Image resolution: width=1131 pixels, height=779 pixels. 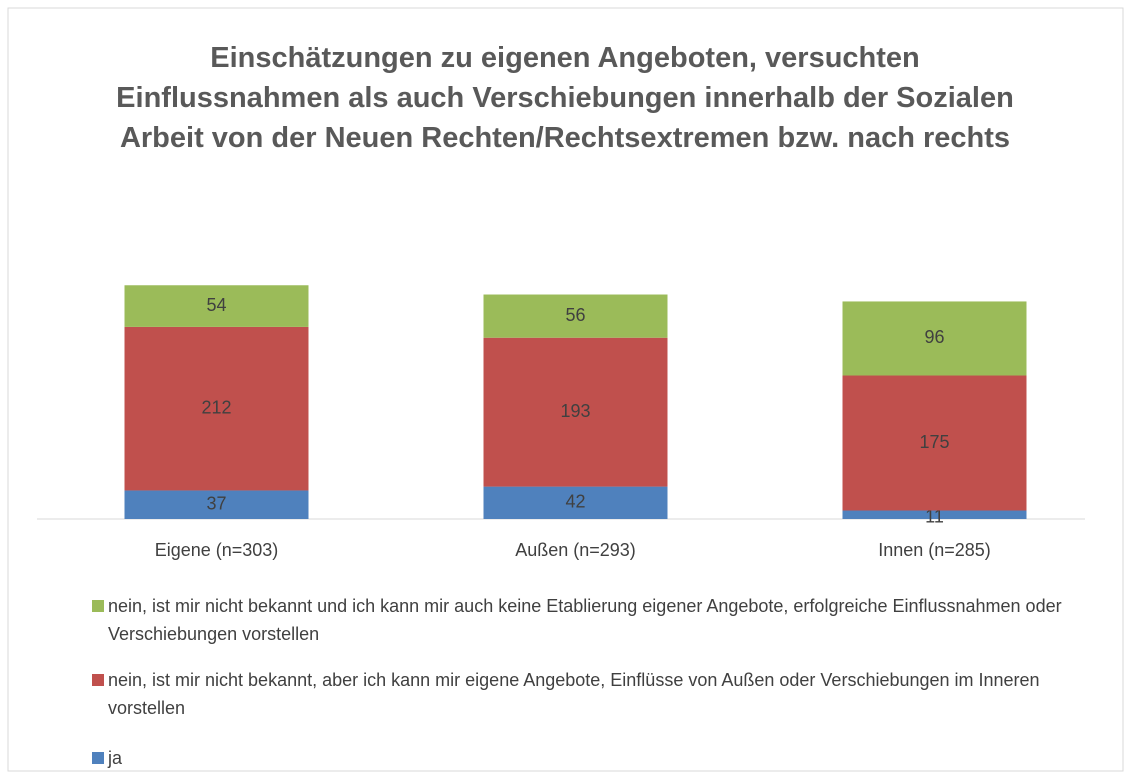 I want to click on data-label: 37, so click(x=216, y=503).